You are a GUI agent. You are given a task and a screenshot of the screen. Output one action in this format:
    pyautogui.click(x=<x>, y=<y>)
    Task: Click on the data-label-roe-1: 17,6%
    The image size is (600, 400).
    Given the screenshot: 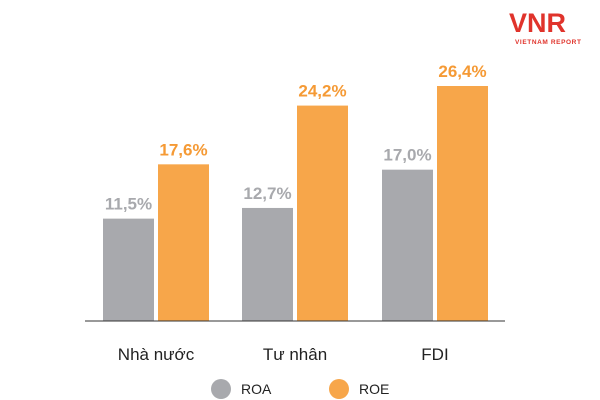 What is the action you would take?
    pyautogui.click(x=183, y=149)
    